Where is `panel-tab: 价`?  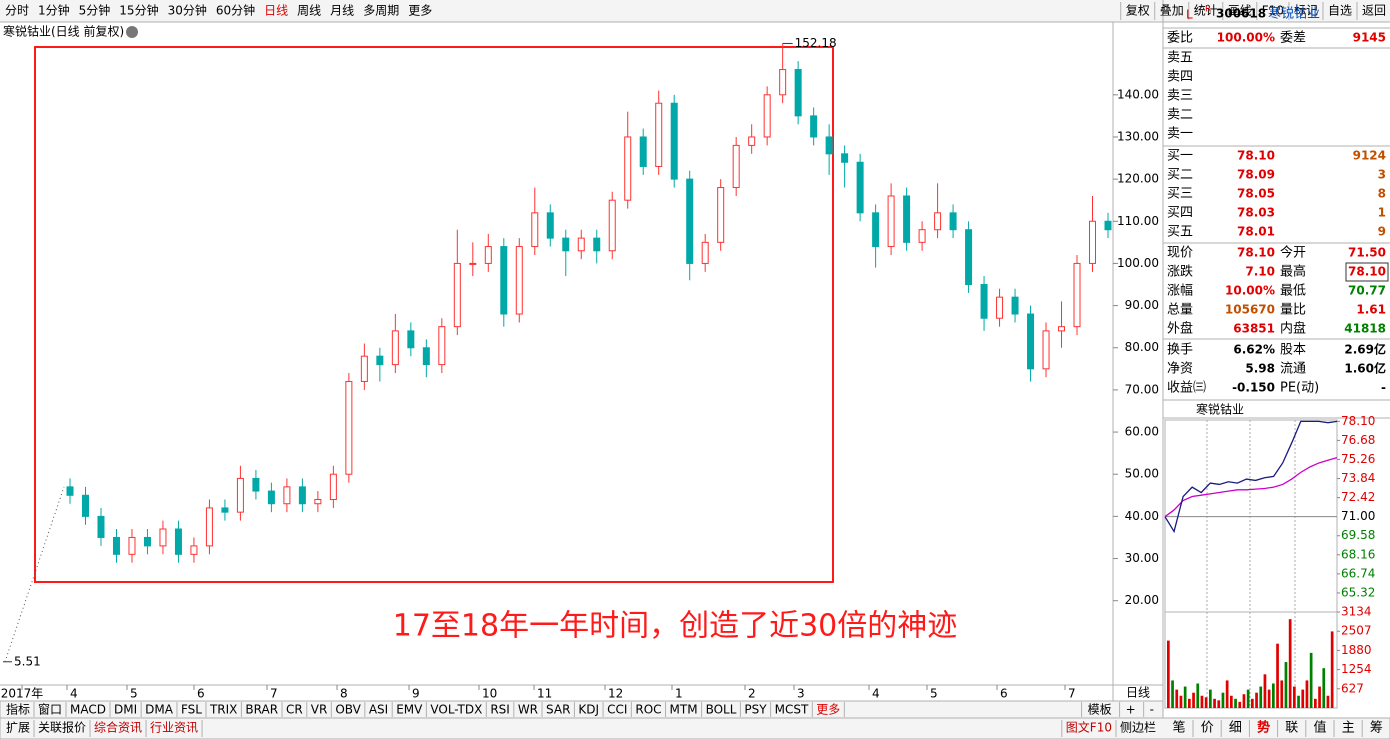 panel-tab: 价 is located at coordinates (1207, 728).